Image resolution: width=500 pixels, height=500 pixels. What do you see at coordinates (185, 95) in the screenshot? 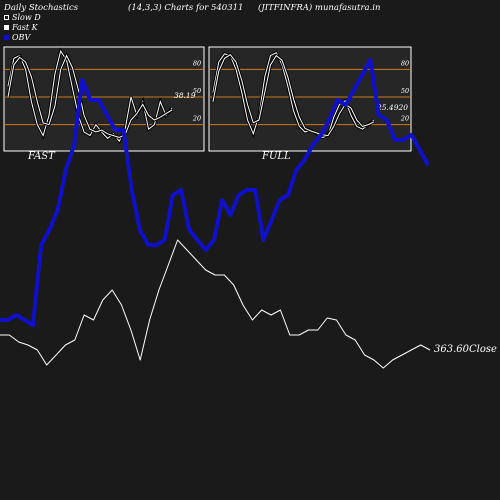
I see `last-value-label: 38.19` at bounding box center [185, 95].